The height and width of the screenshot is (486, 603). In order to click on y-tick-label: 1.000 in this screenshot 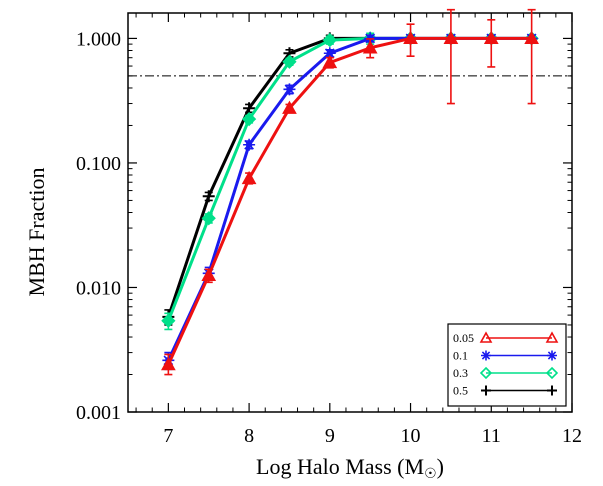, I will do `click(98, 39)`.